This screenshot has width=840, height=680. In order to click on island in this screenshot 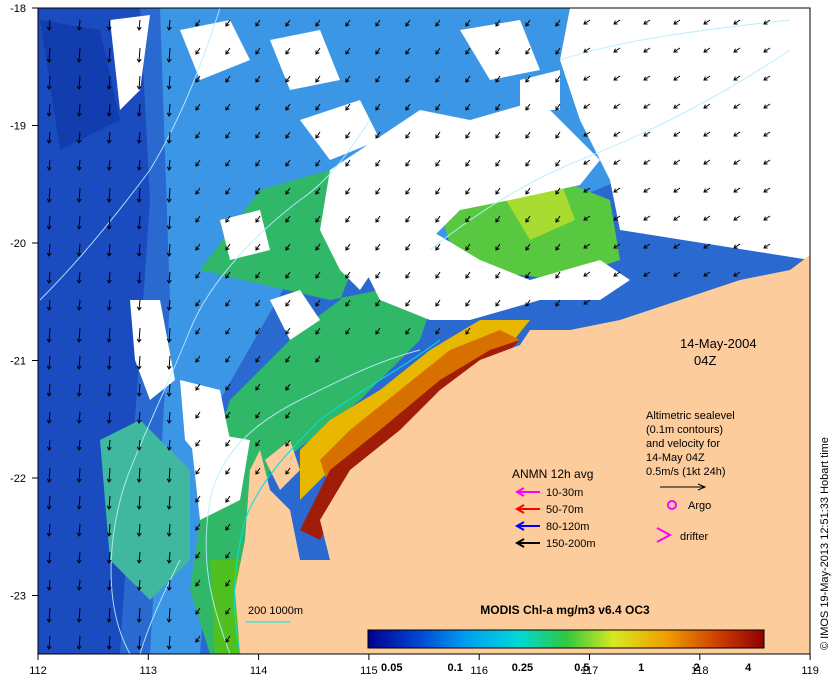, I will do `click(282, 465)`.